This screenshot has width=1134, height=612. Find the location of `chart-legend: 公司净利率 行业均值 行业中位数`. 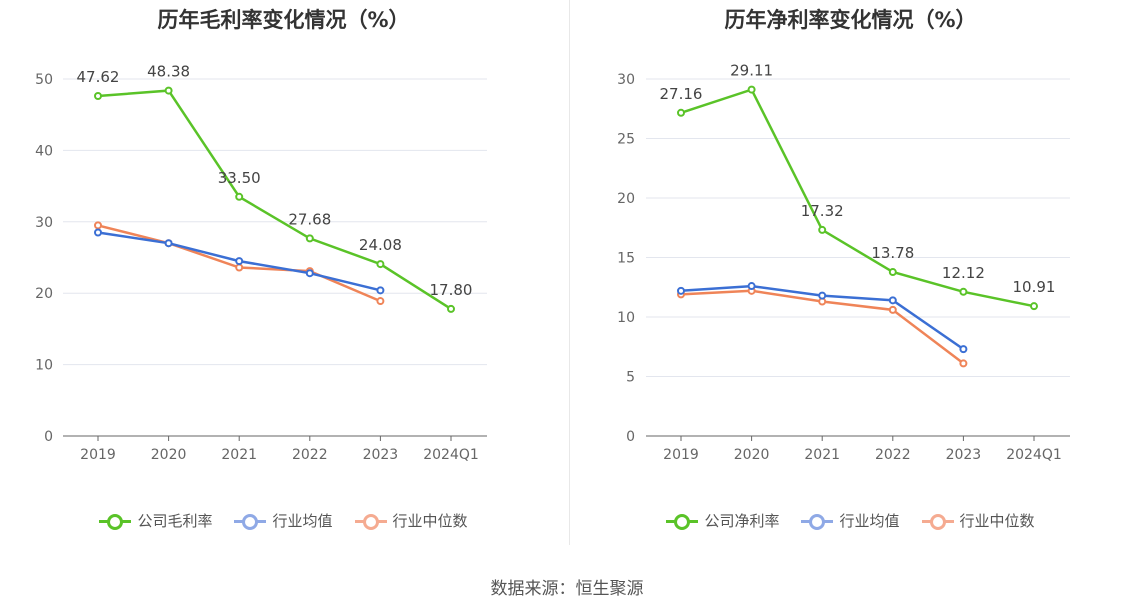

chart-legend: 公司净利率 行业均值 行业中位数 is located at coordinates (850, 520).